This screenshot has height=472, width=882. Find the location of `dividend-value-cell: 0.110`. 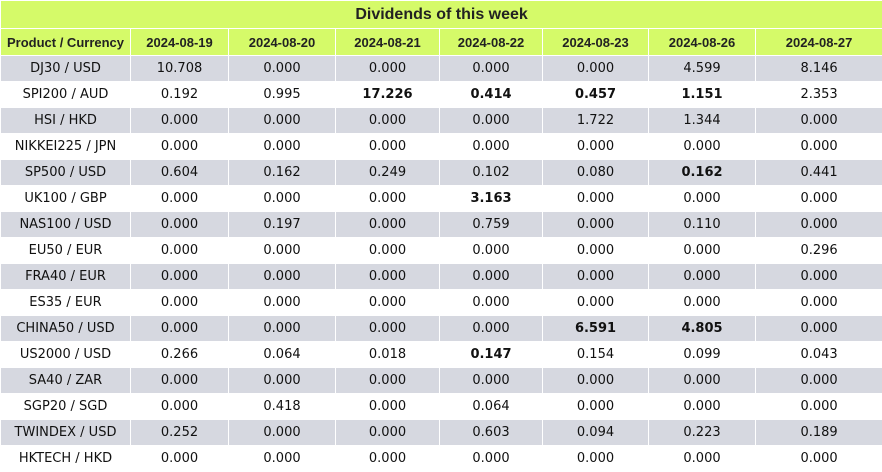

dividend-value-cell: 0.110 is located at coordinates (702, 225).